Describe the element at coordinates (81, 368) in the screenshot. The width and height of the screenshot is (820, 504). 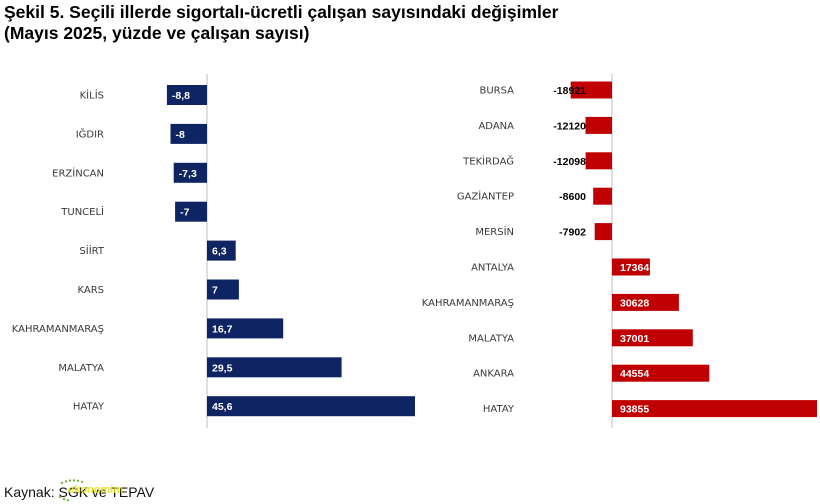
I see `left-category-label: MALATYA` at that location.